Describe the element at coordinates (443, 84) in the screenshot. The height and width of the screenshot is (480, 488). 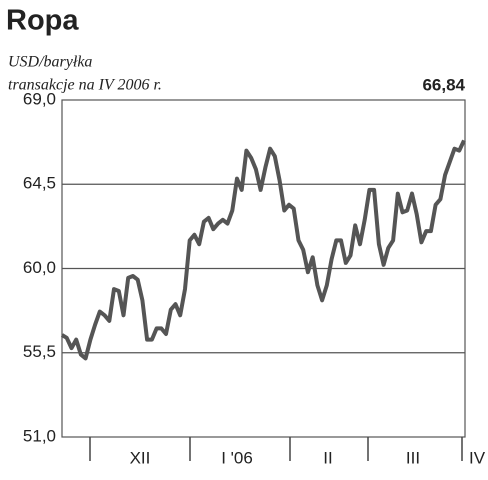
I see `last-value: 66,84` at that location.